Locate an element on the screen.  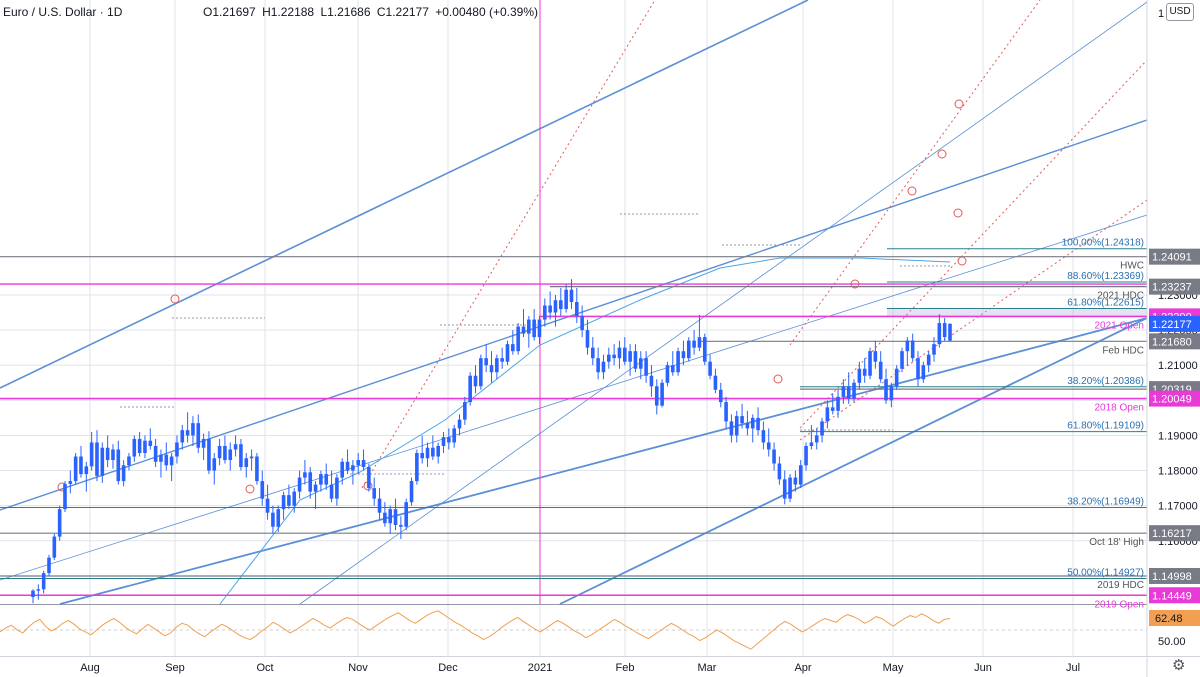
gear-icon: ⚙ is located at coordinates (1179, 665).